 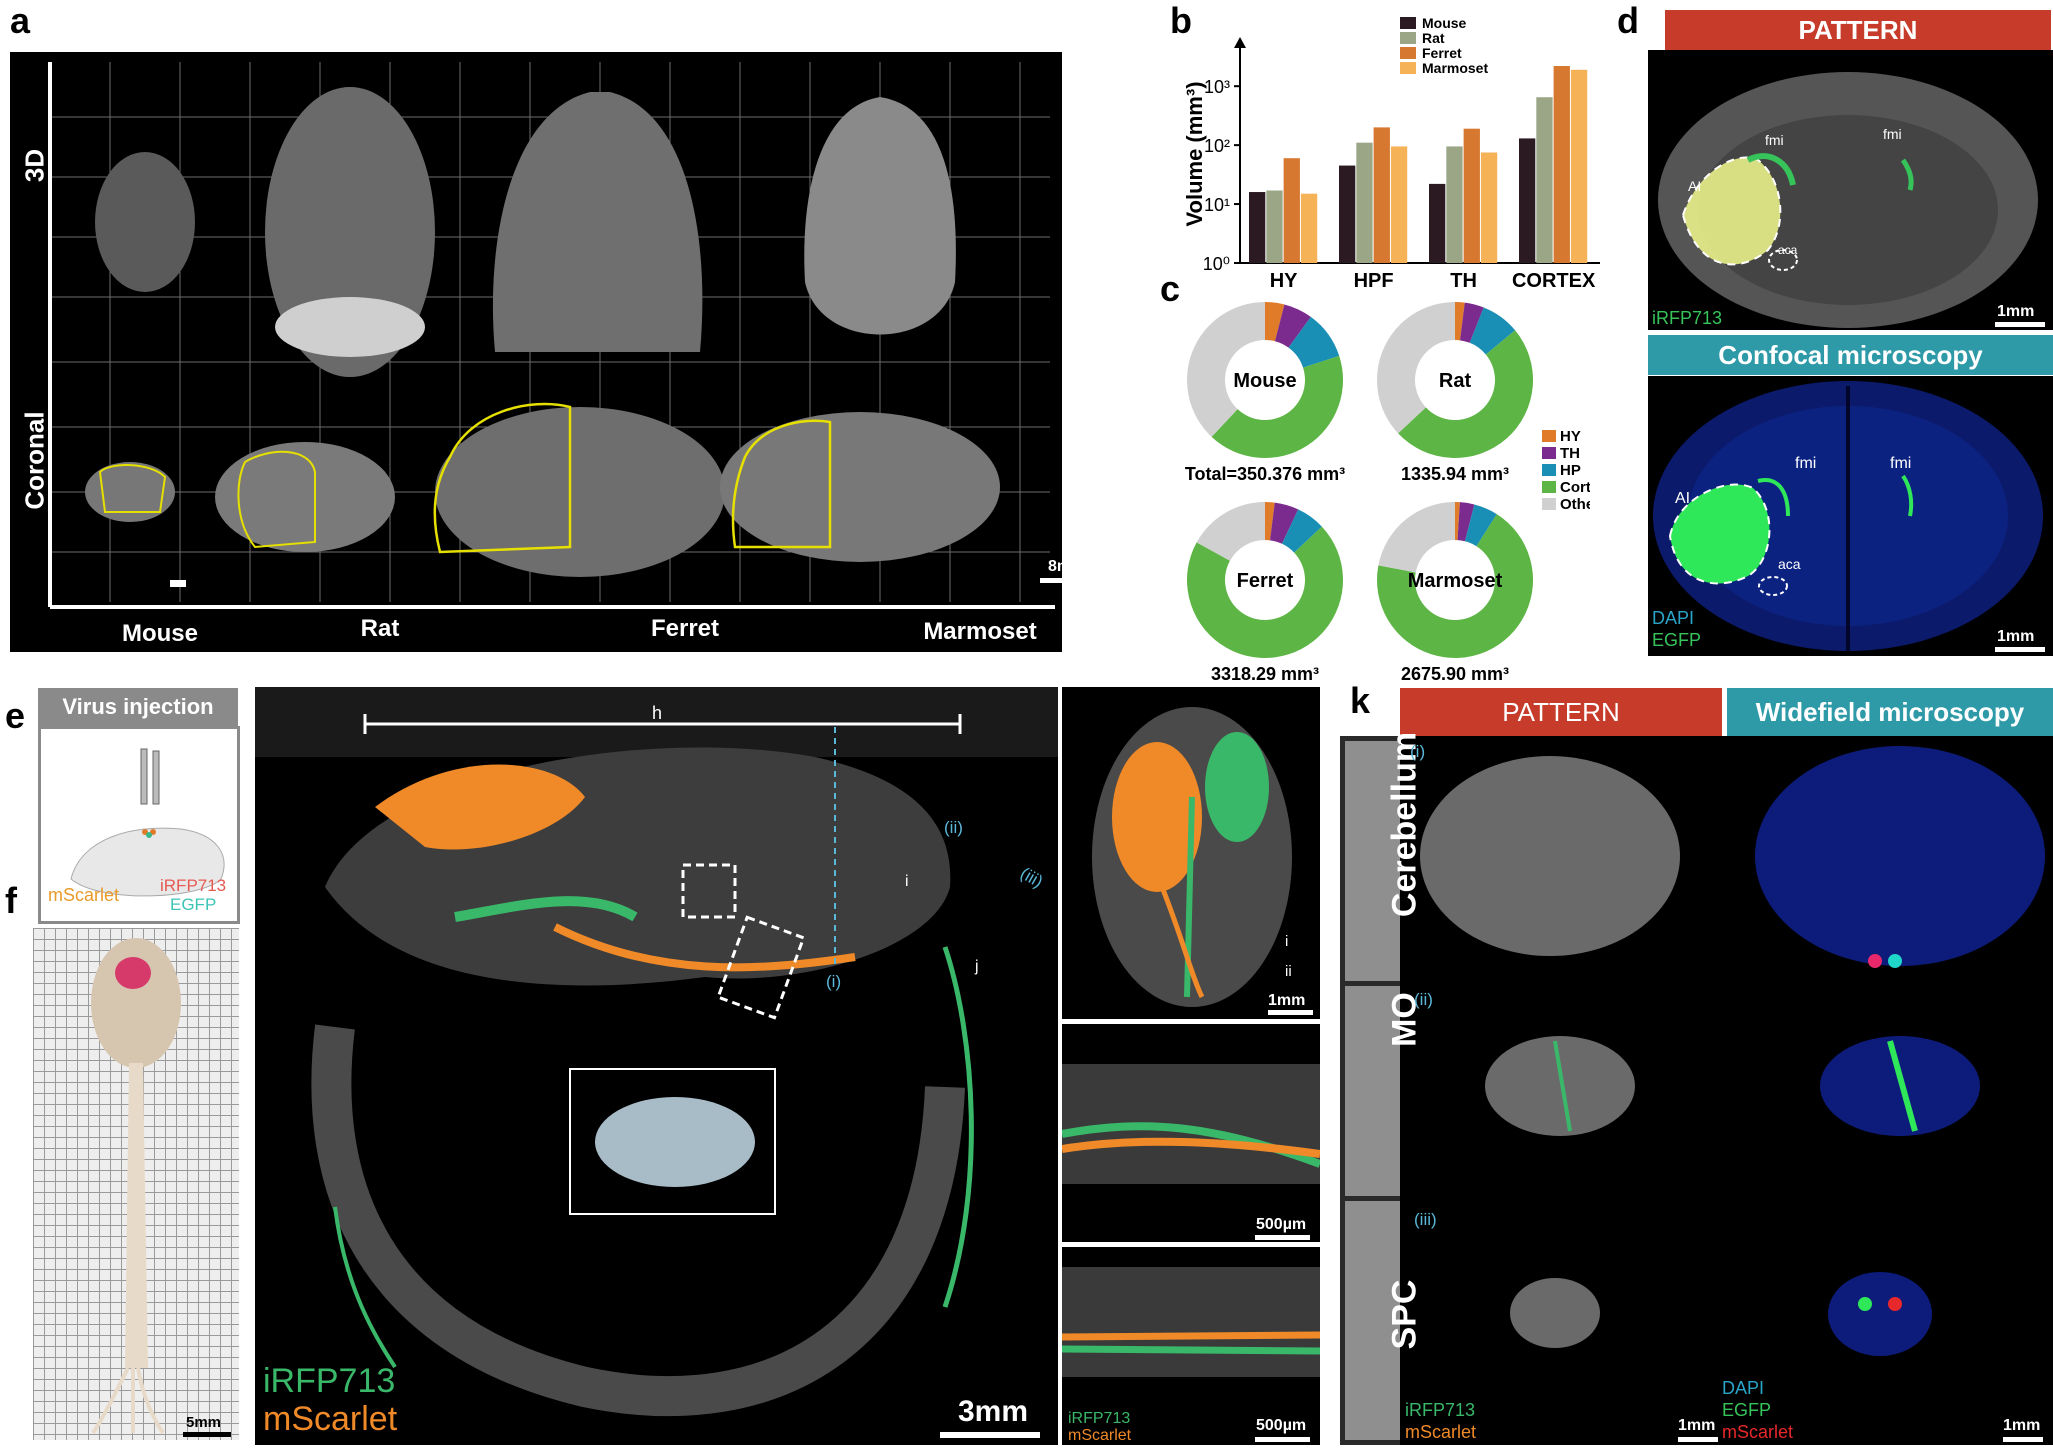 I want to click on ruler-label-h: h, so click(x=657, y=713).